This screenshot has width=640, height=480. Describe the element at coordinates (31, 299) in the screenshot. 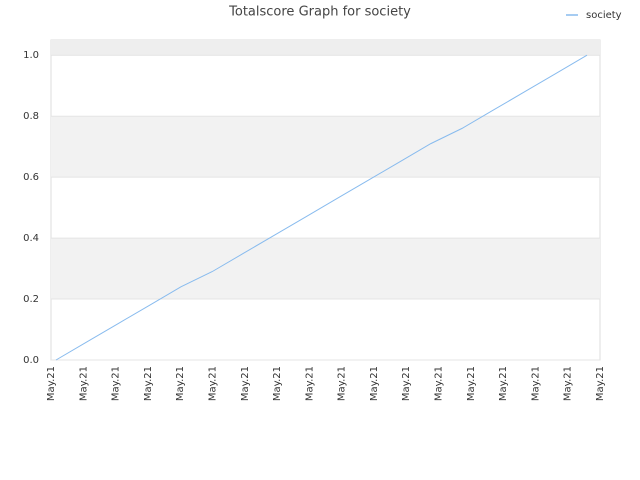

I see `y-tick-label: 0.2` at that location.